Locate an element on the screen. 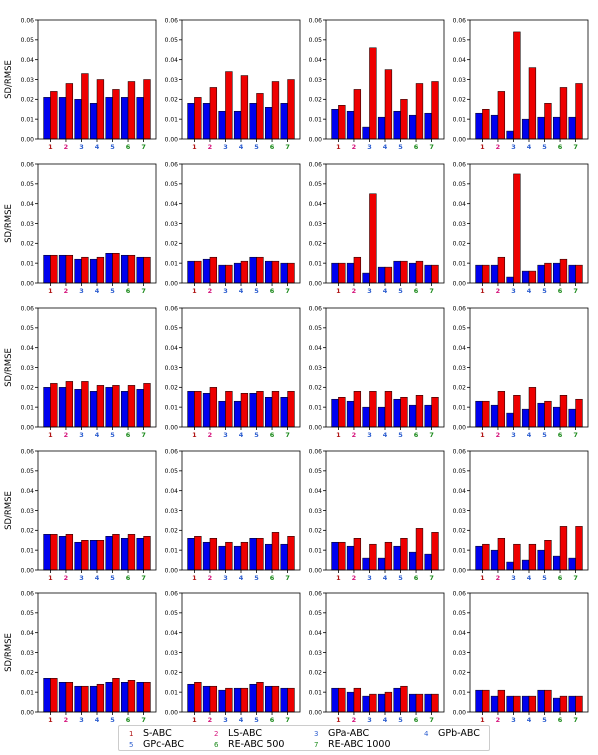  panel-r2-c2: 0.00 0.01 0.02 0.03 0.04 0.05 0.06 1 2 3 4 5 6 7 is located at coordinates (233, 228).